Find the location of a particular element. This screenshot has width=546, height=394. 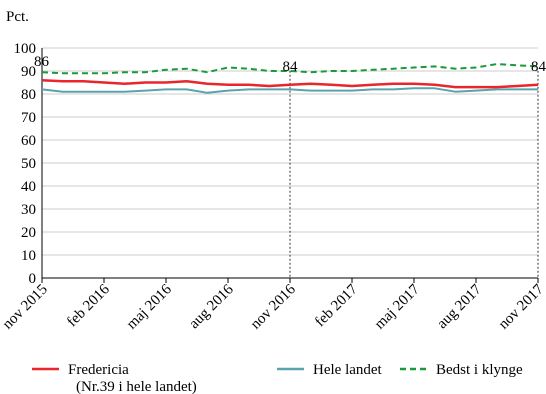

y-tick-label: 20 is located at coordinates (28, 233).